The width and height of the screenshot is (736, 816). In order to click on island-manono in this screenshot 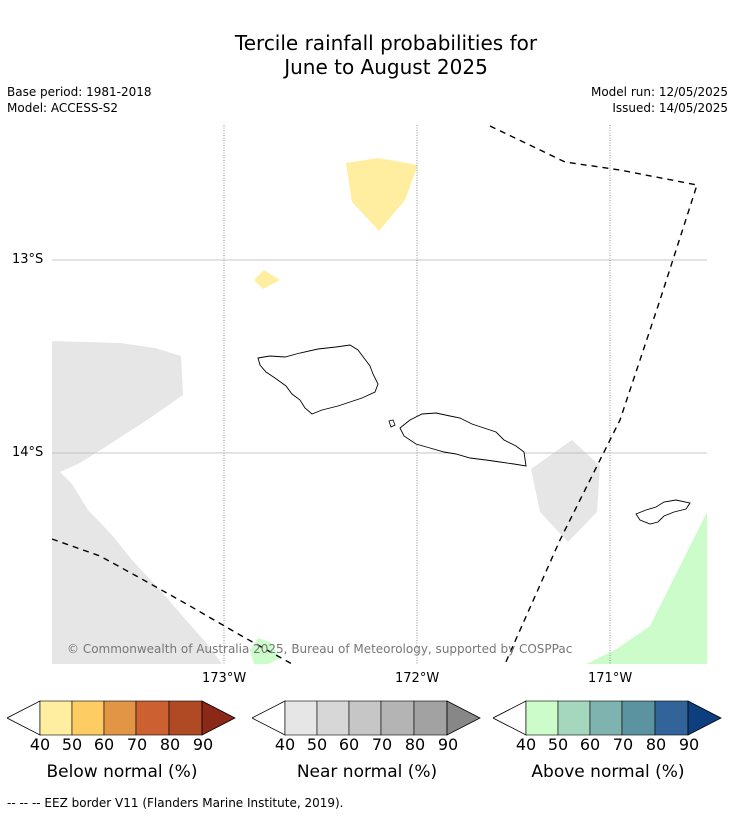, I will do `click(392, 423)`.